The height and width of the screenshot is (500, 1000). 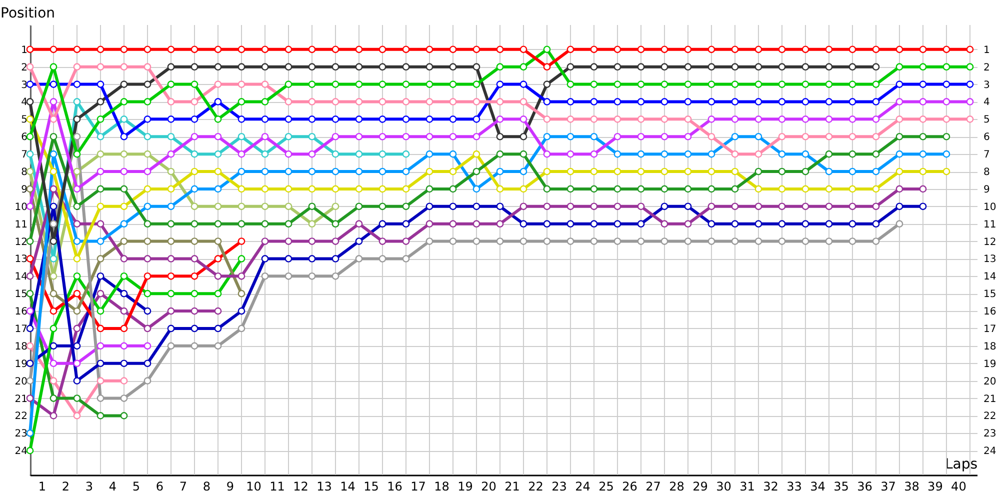 What do you see at coordinates (21, 329) in the screenshot?
I see `y-tick-label: 17` at bounding box center [21, 329].